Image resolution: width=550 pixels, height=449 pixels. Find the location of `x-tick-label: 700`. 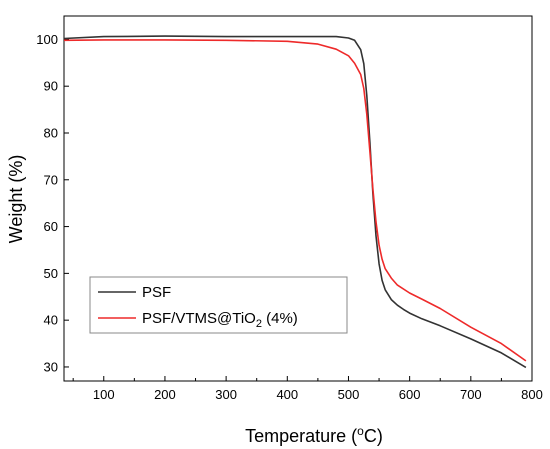

x-tick-label: 700 is located at coordinates (471, 394).